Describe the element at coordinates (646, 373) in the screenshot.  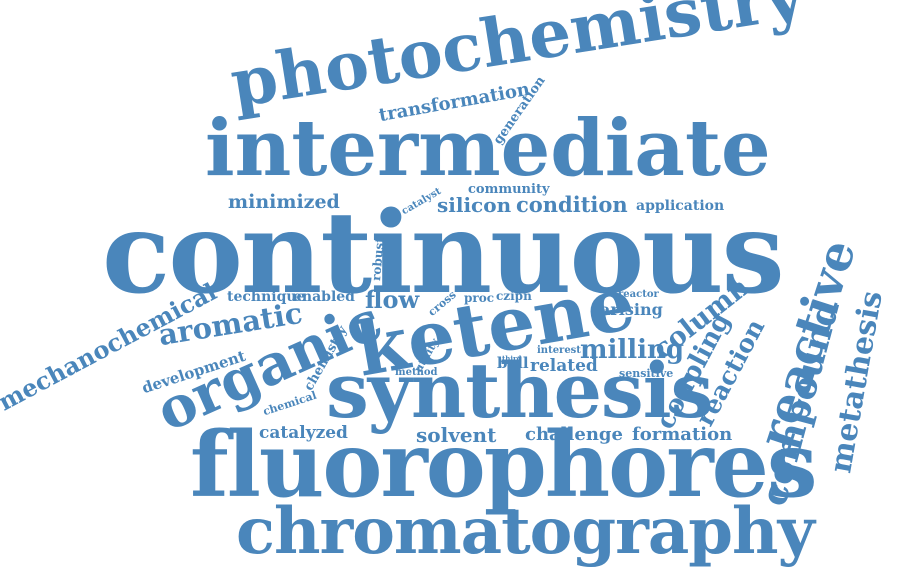
I see `word-sensitive: sensitive` at that location.